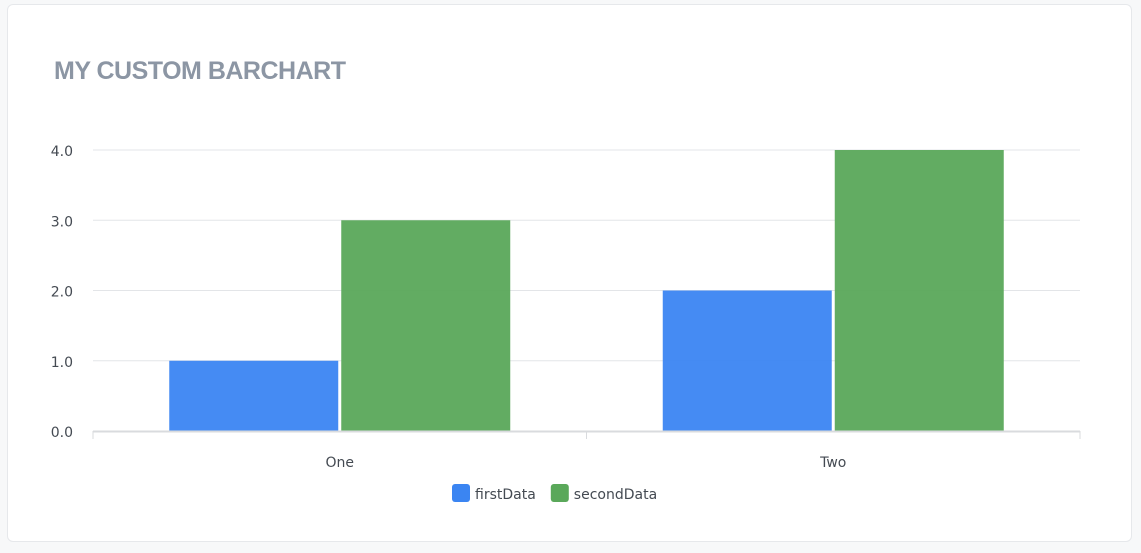 This screenshot has width=1141, height=553. What do you see at coordinates (919, 290) in the screenshot?
I see `bar-secondData-two` at bounding box center [919, 290].